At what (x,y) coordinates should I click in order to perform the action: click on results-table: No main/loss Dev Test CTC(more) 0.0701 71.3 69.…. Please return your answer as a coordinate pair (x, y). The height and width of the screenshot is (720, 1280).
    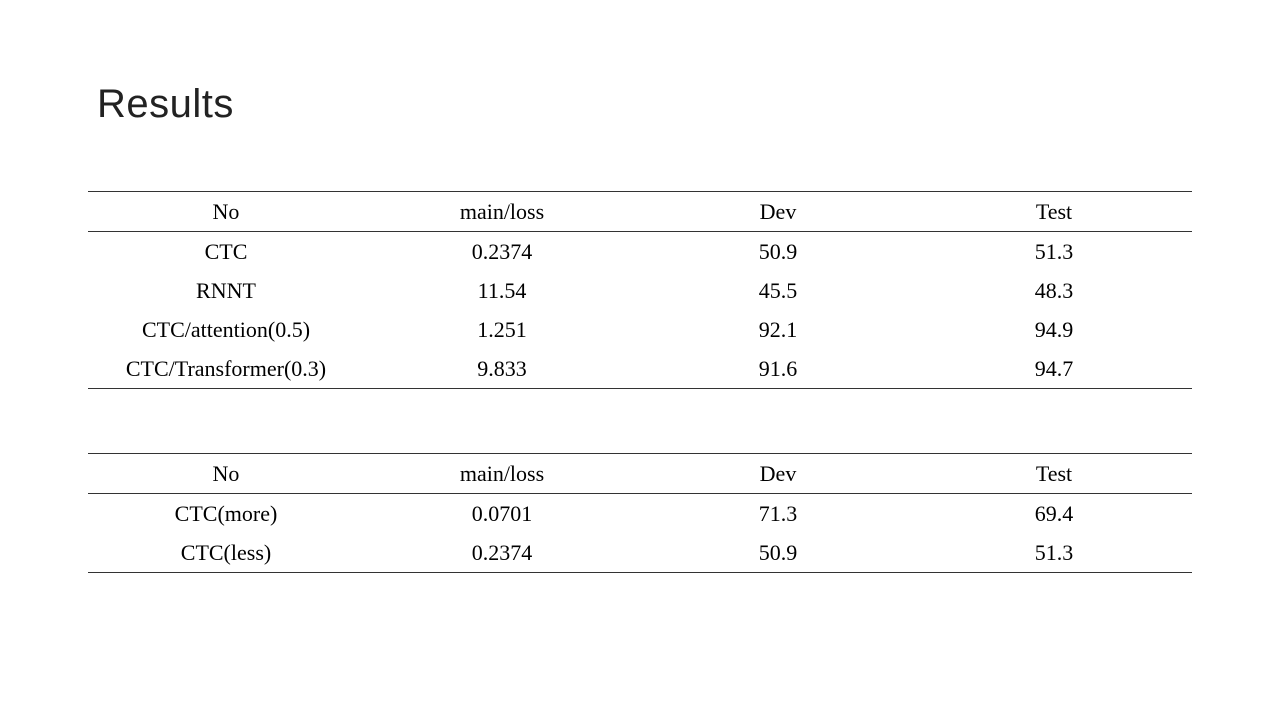
    Looking at the image, I should click on (640, 513).